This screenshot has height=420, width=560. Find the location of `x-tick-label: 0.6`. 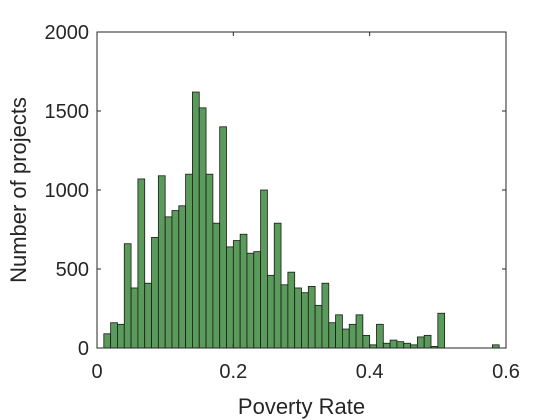

x-tick-label: 0.6 is located at coordinates (506, 372).